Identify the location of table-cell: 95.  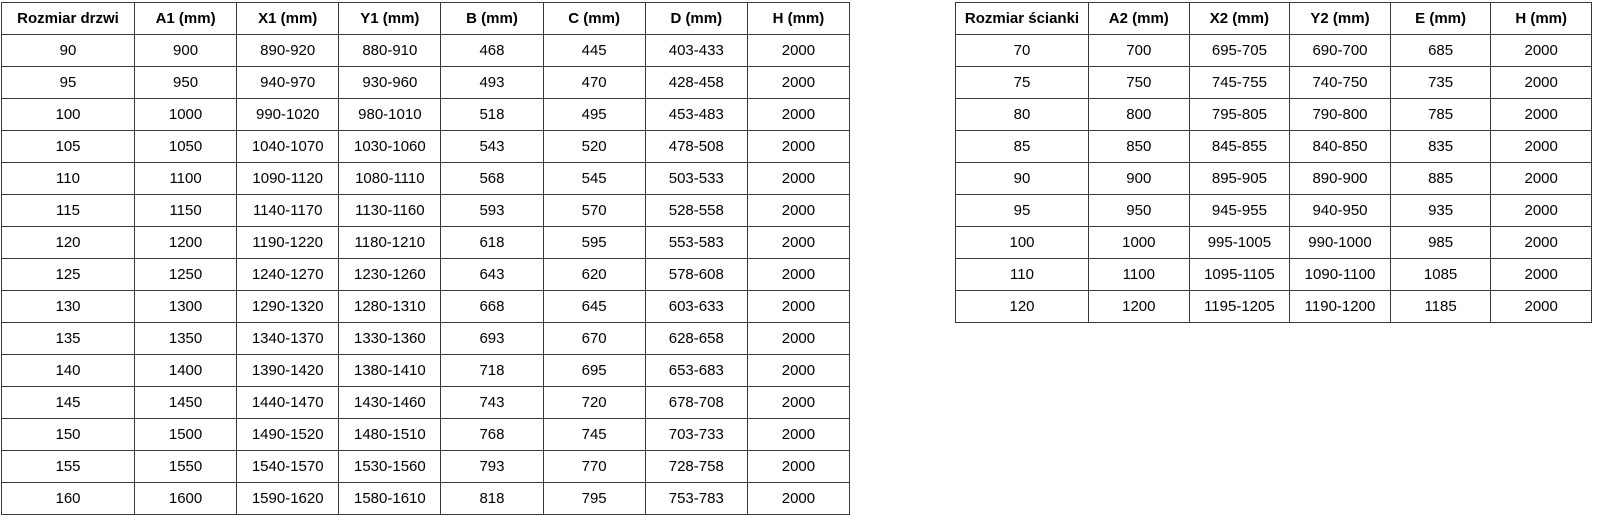
(68, 82).